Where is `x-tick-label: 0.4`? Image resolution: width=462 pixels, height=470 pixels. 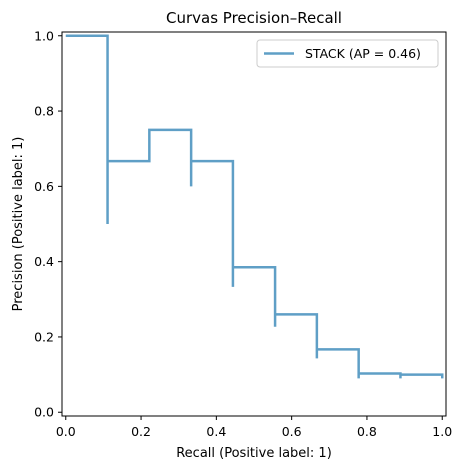 x-tick-label: 0.4 is located at coordinates (216, 431).